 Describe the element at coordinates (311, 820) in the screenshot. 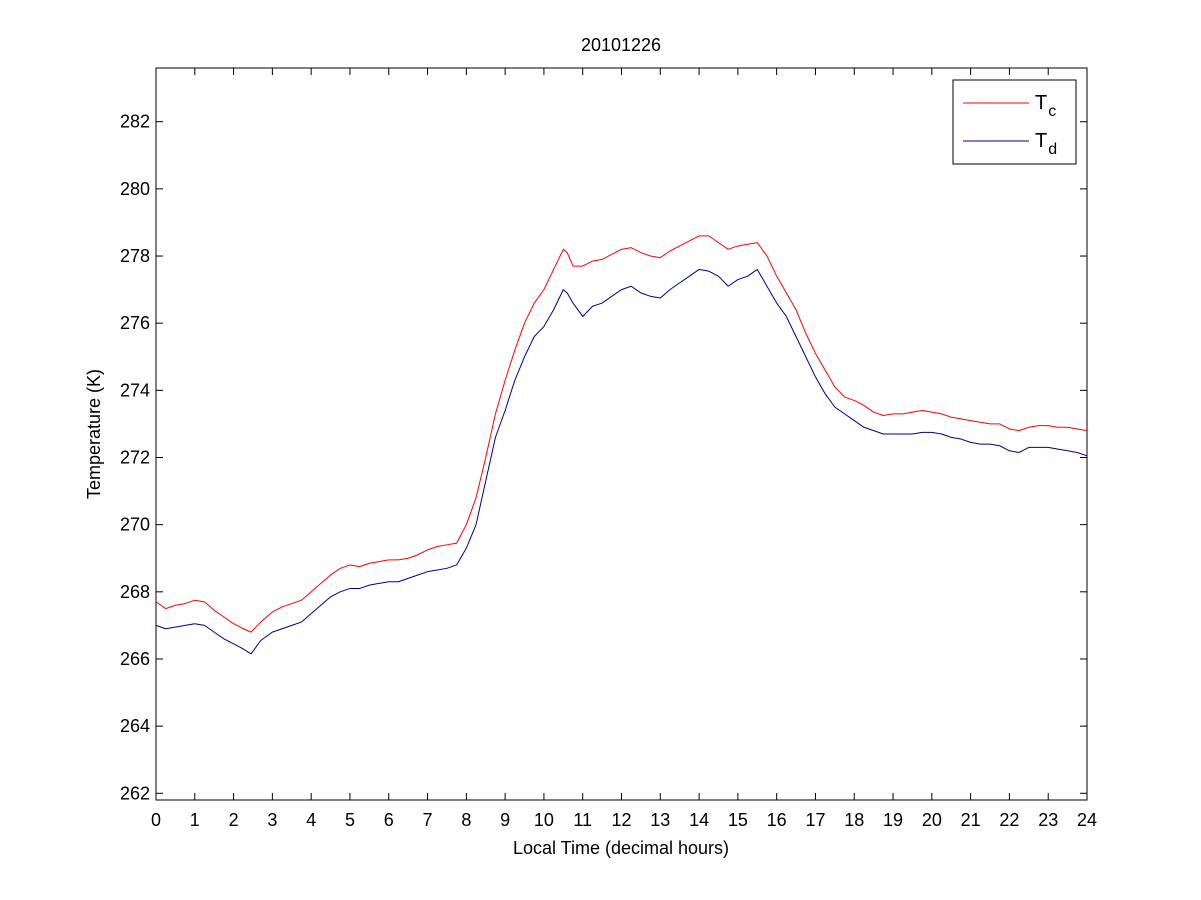

I see `x-tick-label: 4` at that location.